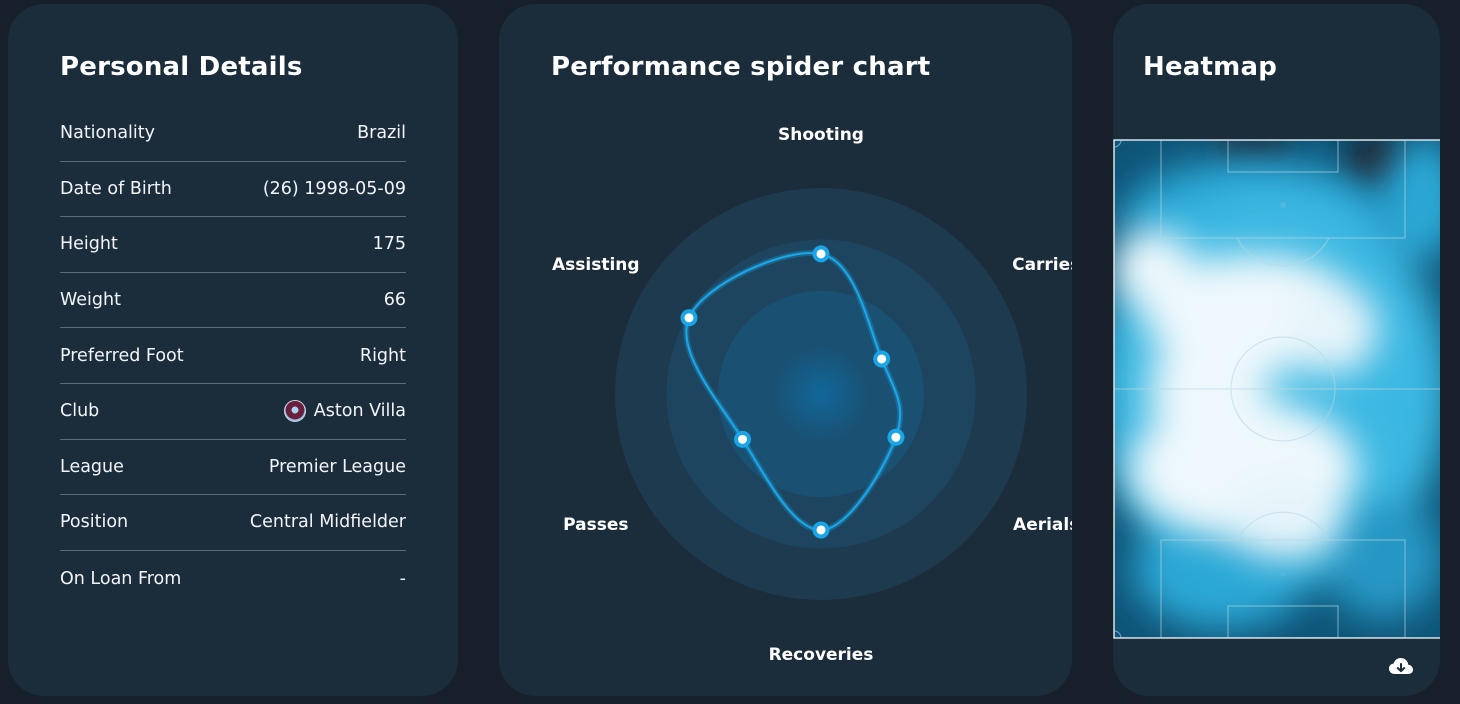 The height and width of the screenshot is (704, 1460). What do you see at coordinates (821, 254) in the screenshot?
I see `spider-point-shooting` at bounding box center [821, 254].